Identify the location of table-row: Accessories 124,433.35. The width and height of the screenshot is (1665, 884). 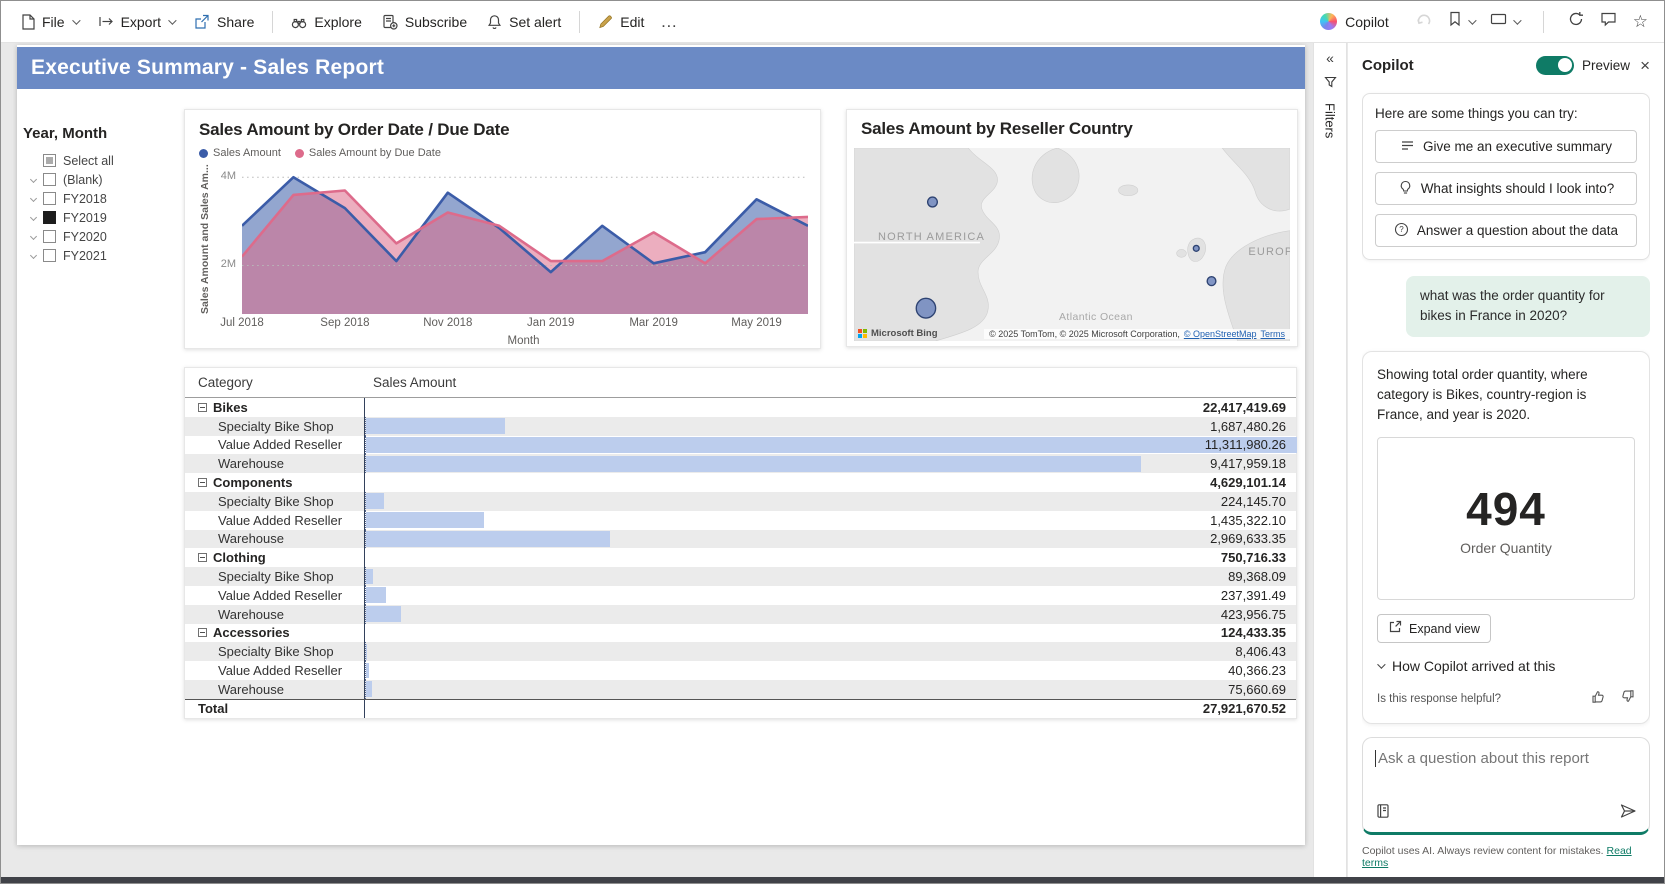
(740, 633).